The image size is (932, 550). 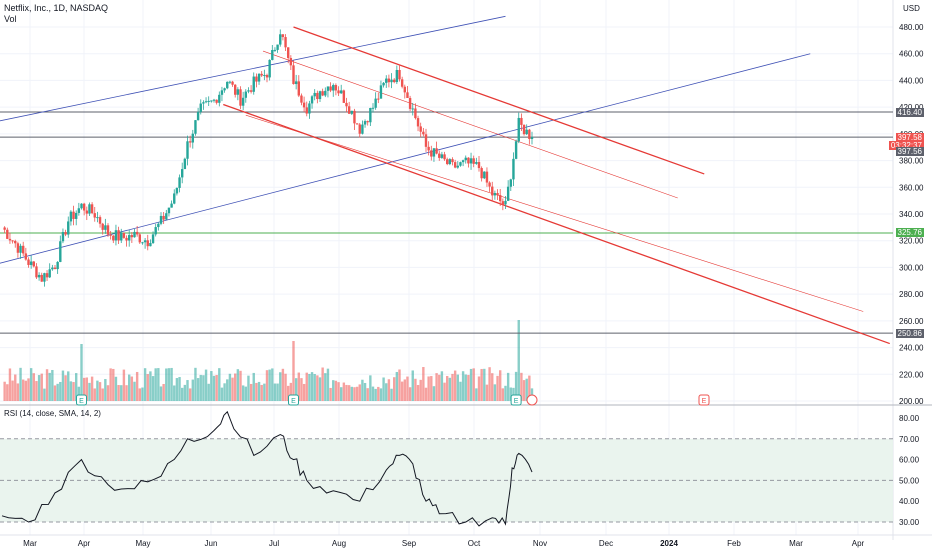 I want to click on upcoming-earnings-marker, so click(x=704, y=400).